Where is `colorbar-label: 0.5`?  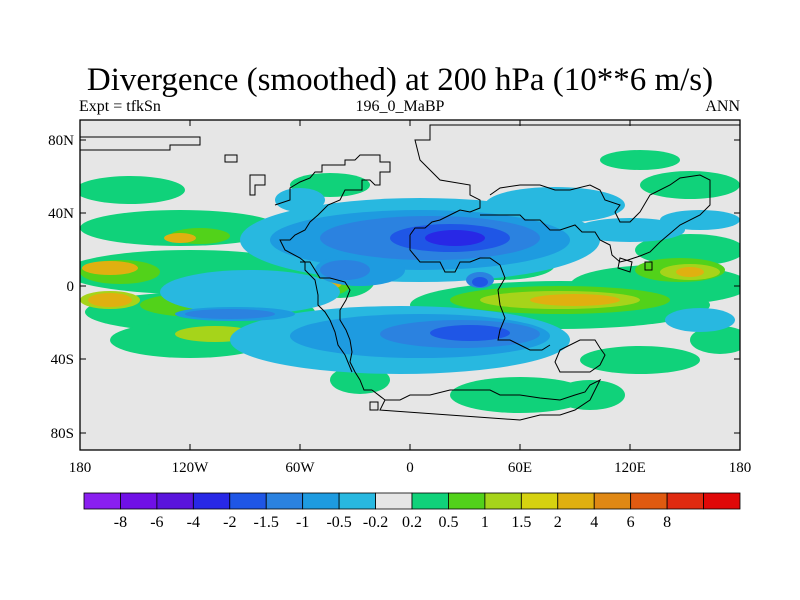
colorbar-label: 0.5 is located at coordinates (448, 522).